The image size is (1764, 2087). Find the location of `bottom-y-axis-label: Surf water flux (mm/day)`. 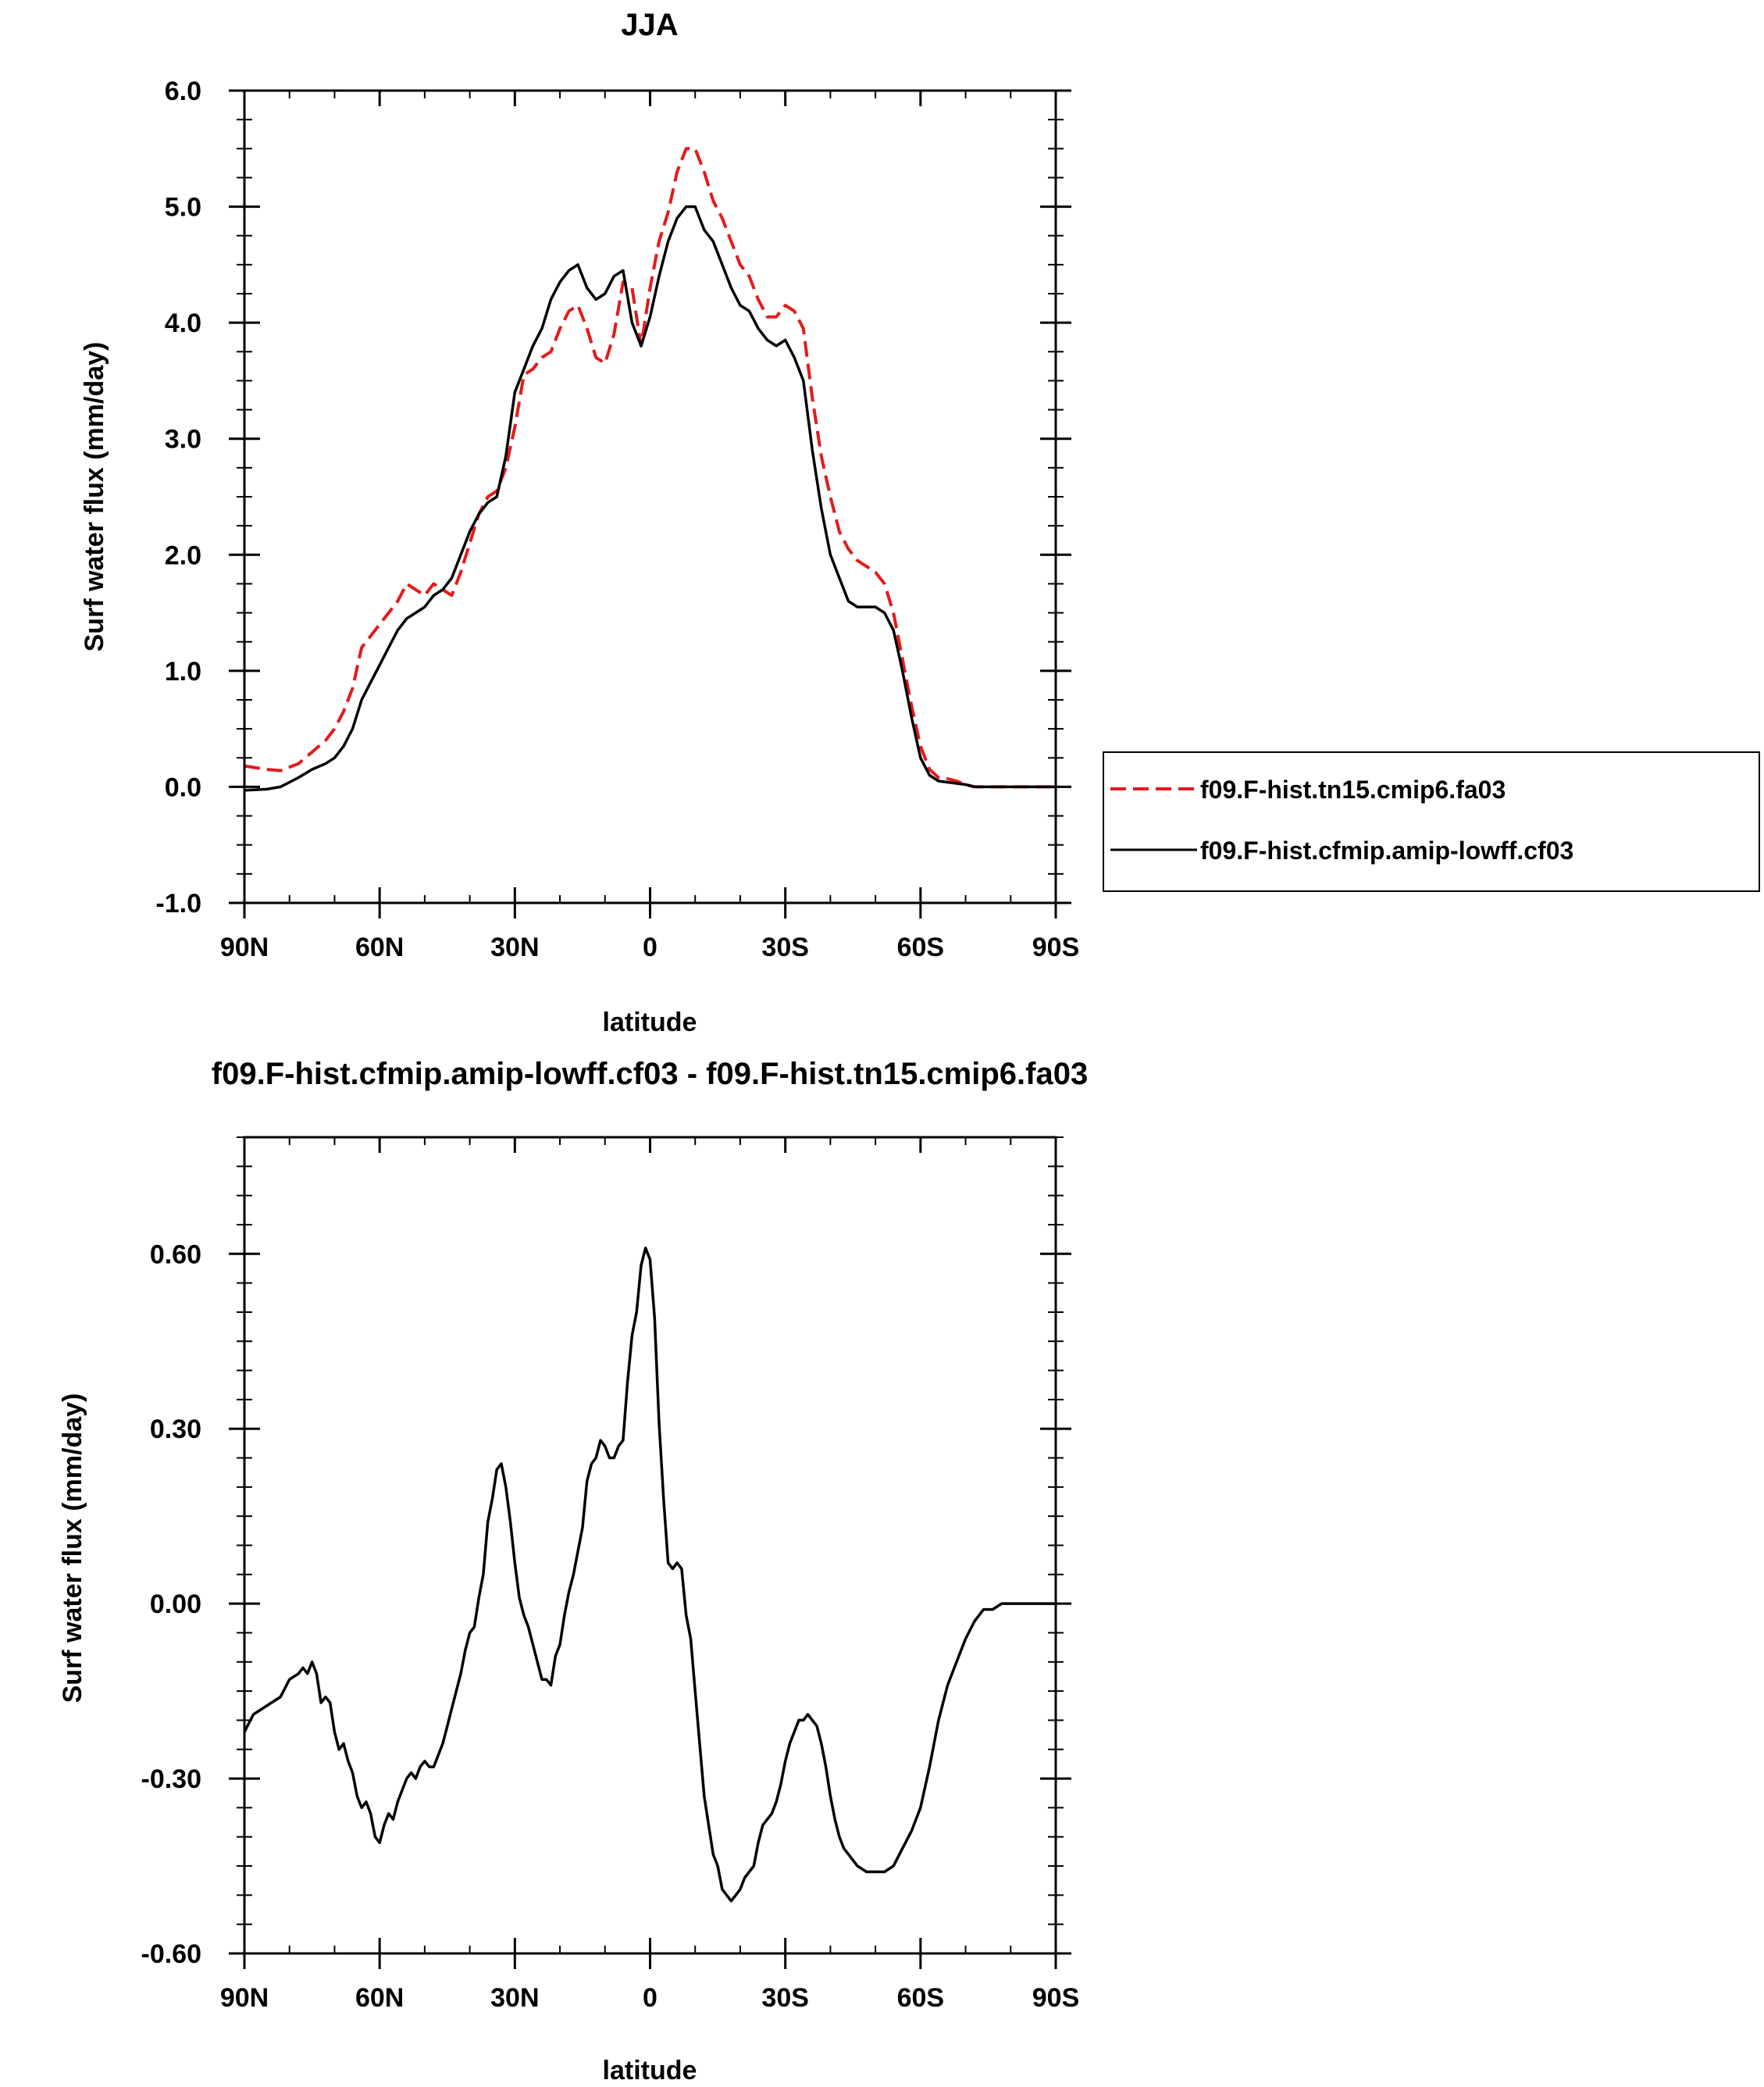

bottom-y-axis-label: Surf water flux (mm/day) is located at coordinates (72, 1548).